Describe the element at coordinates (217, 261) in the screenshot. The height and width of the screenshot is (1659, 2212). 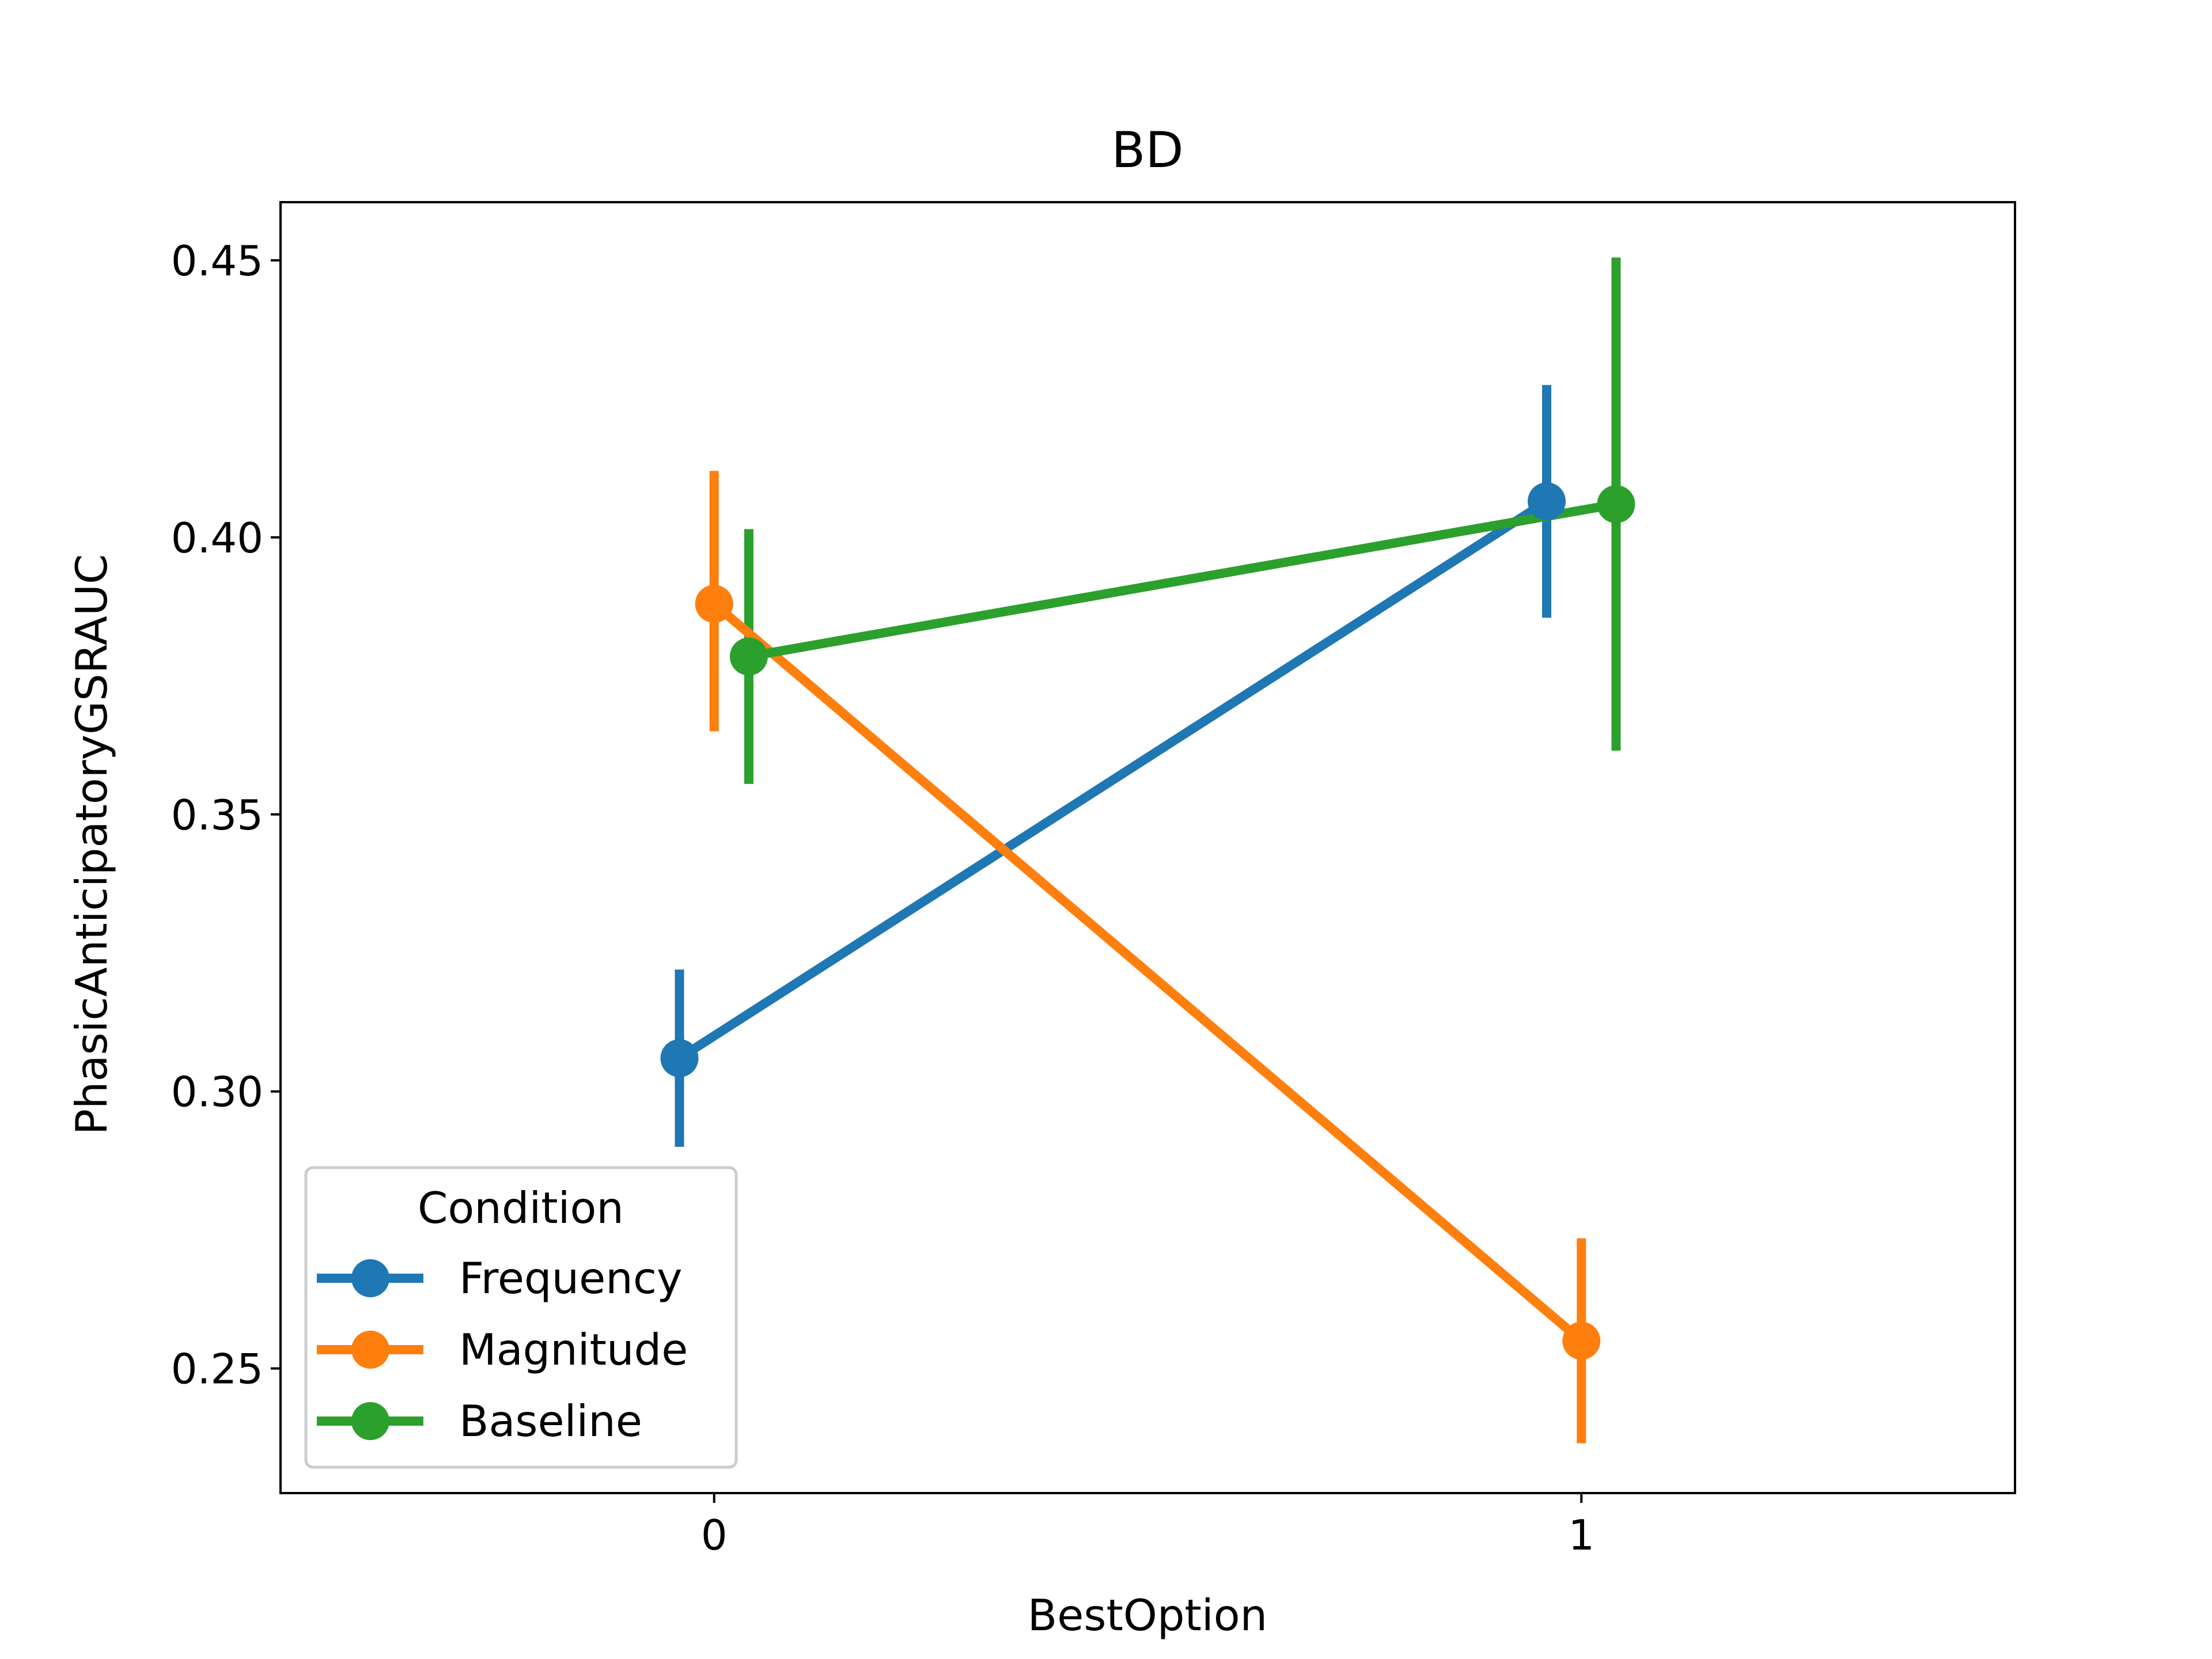
I see `y-tick-label: 0.45` at that location.